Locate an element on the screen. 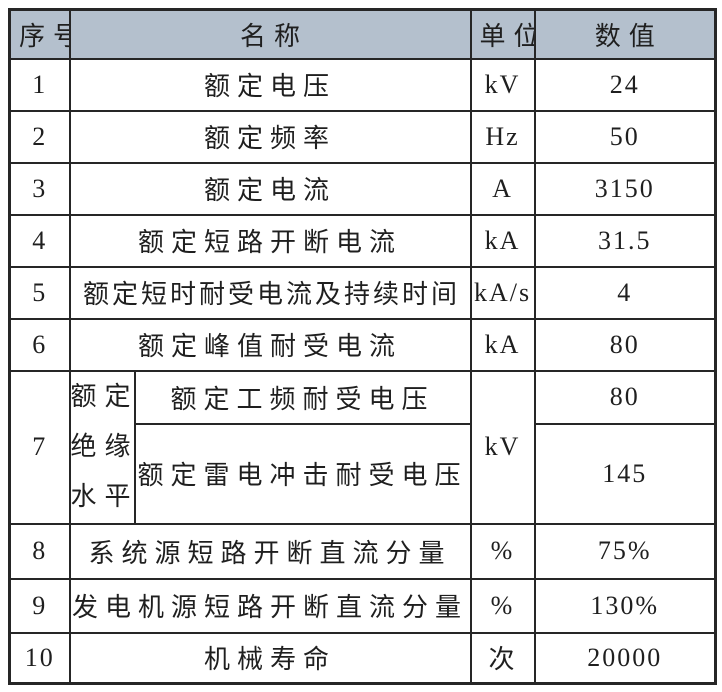 The height and width of the screenshot is (692, 722). index-cell: 4 is located at coordinates (39, 240).